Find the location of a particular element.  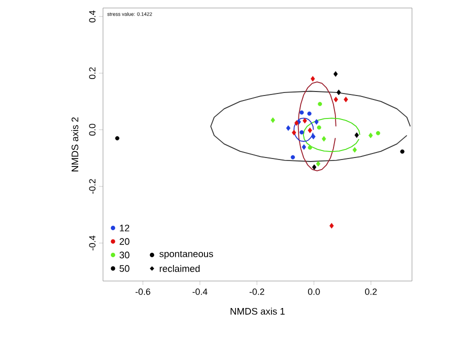

x-tick-label: 0.0 is located at coordinates (314, 291).